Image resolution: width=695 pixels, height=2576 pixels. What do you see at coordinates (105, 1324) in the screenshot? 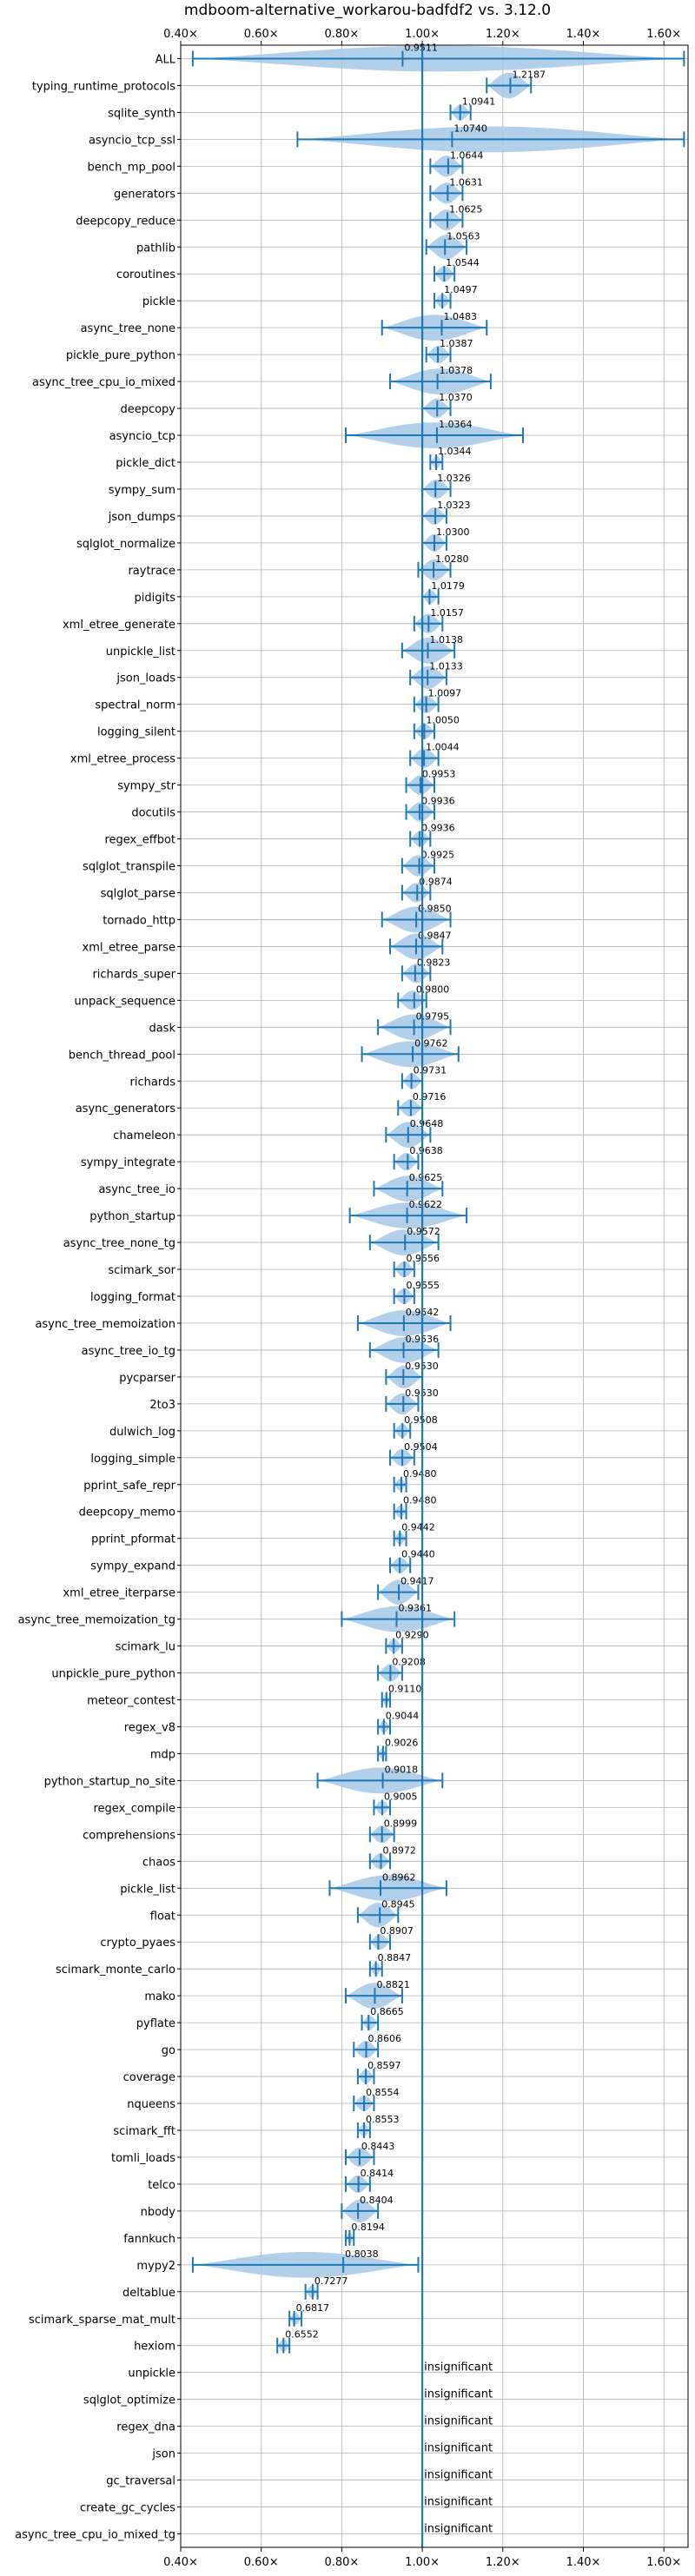
I see `benchmark-label: async_tree_memoization` at bounding box center [105, 1324].